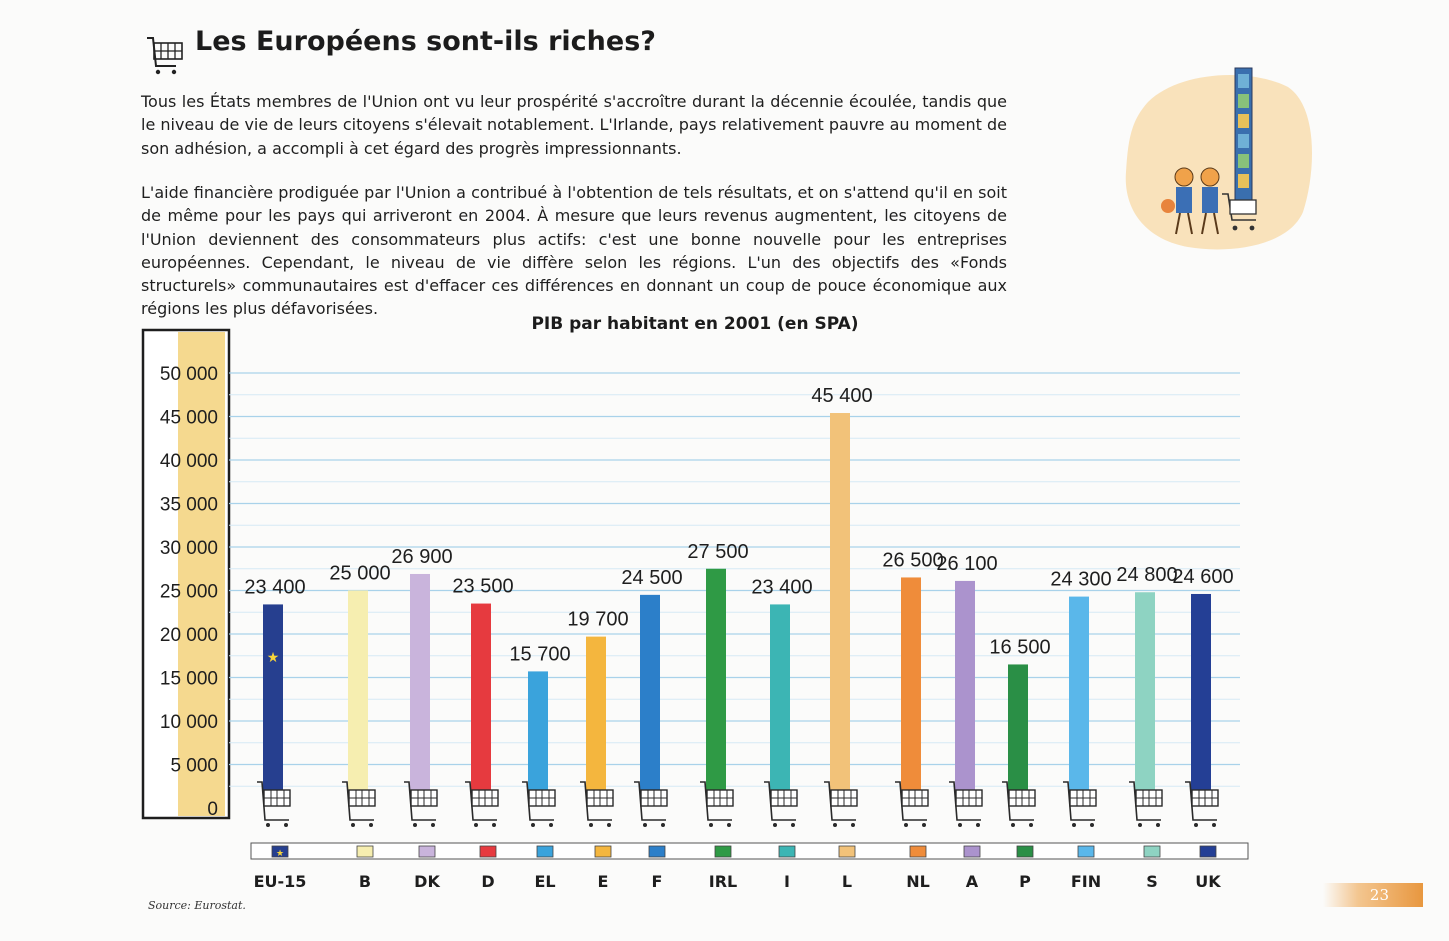  What do you see at coordinates (1079, 693) in the screenshot?
I see `bar-fin` at bounding box center [1079, 693].